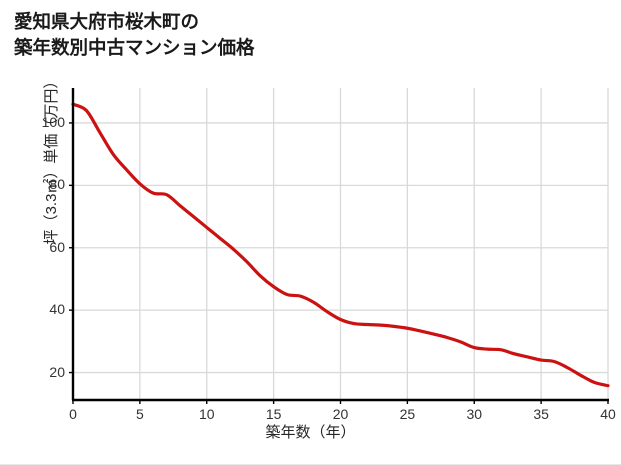 This screenshot has width=621, height=465. Describe the element at coordinates (139, 414) in the screenshot. I see `x-tick-label: 5` at that location.